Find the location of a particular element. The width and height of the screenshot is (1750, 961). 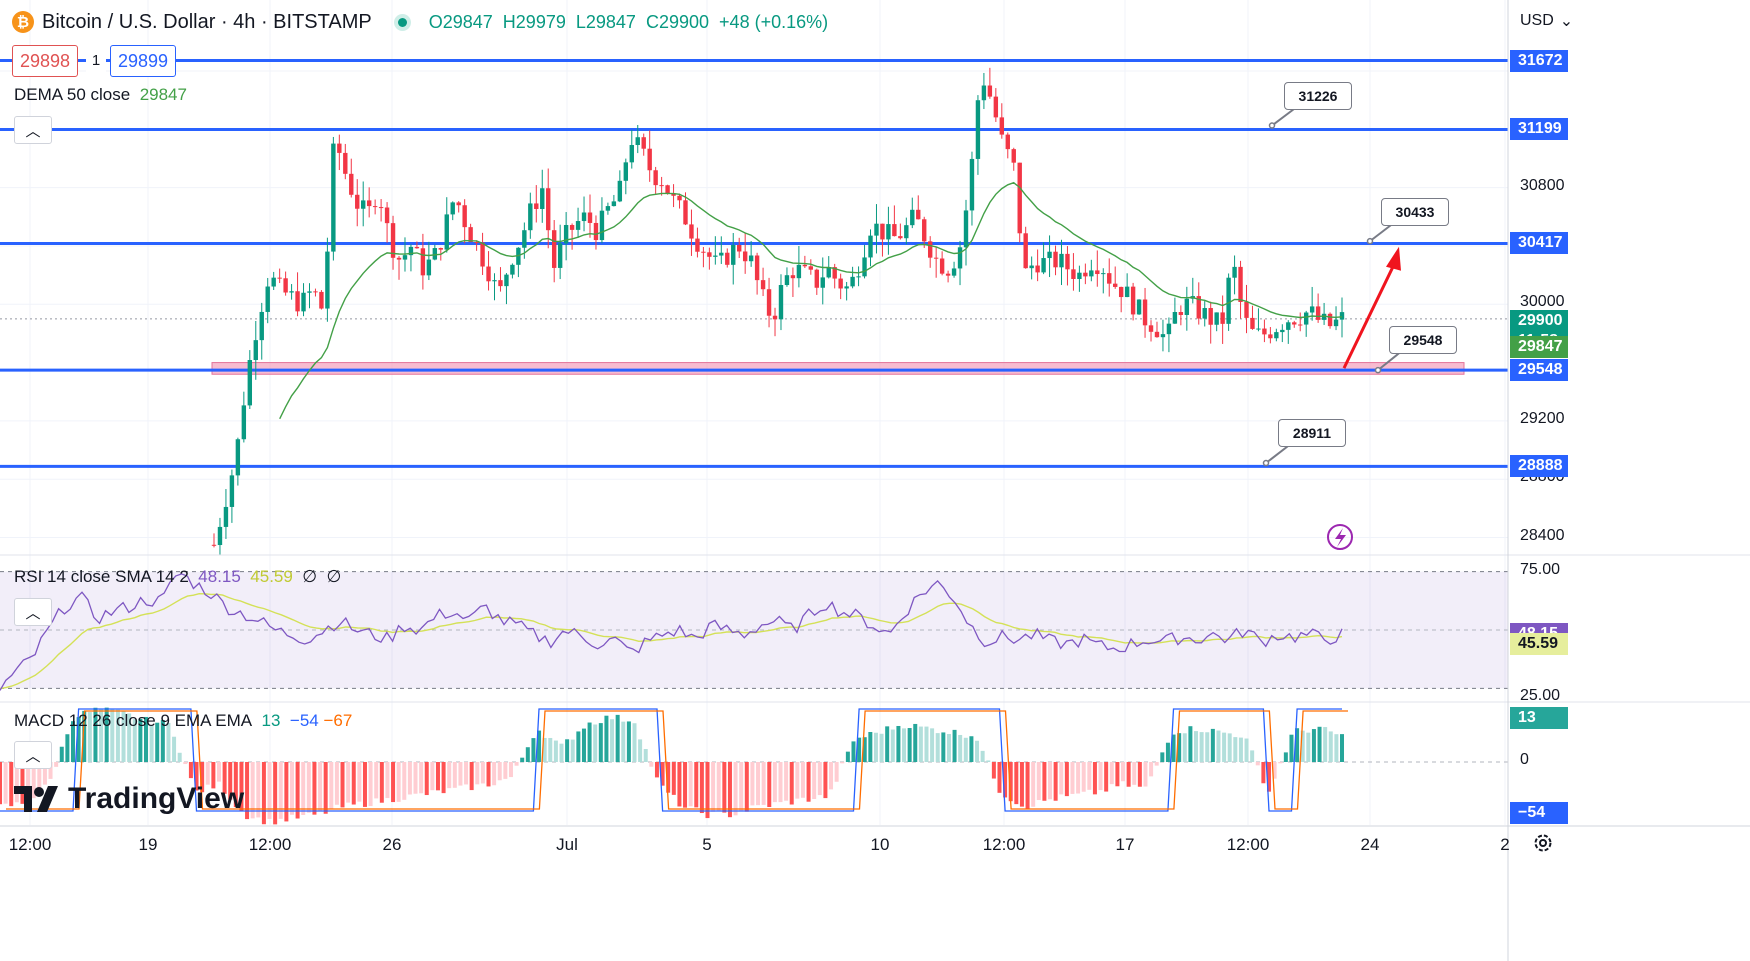

rsi-legend: RSI 14 close SMA 14 2 48.15 45.59 ∅ ∅ is located at coordinates (177, 577).